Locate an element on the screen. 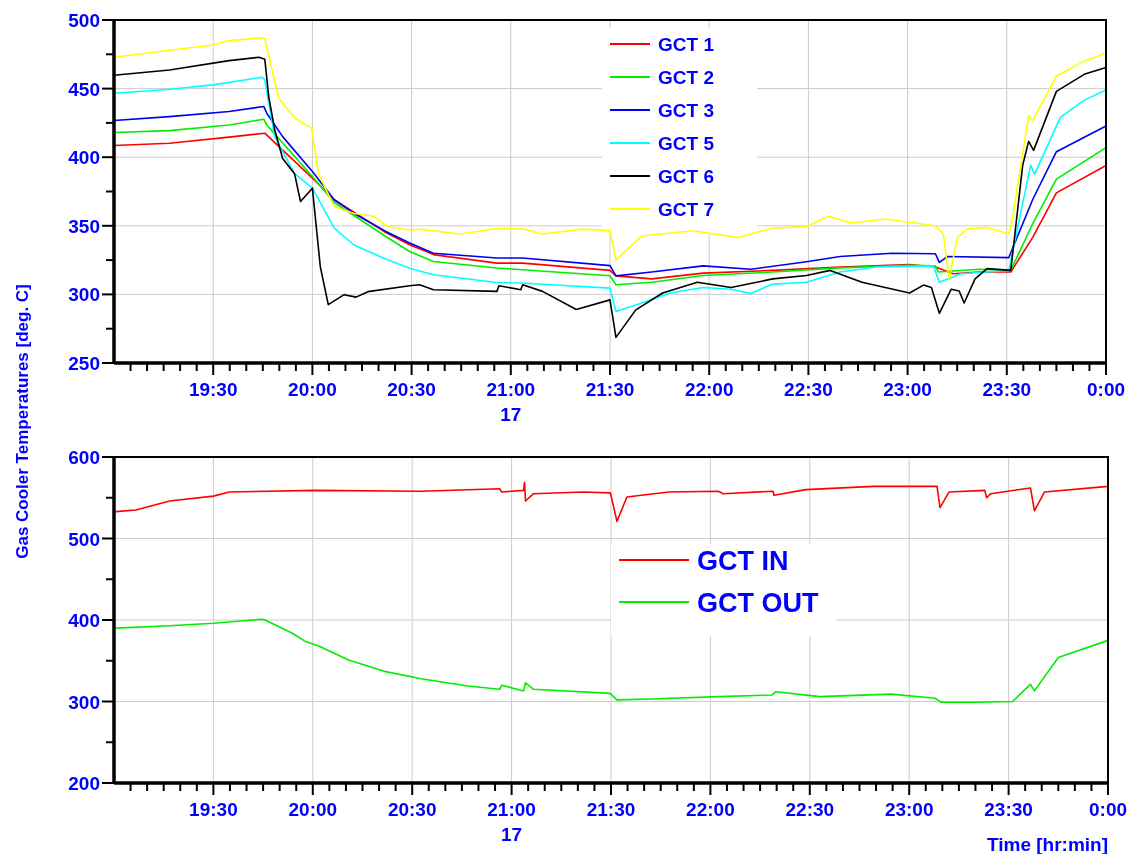  y-tick-label: 350 is located at coordinates (84, 226).